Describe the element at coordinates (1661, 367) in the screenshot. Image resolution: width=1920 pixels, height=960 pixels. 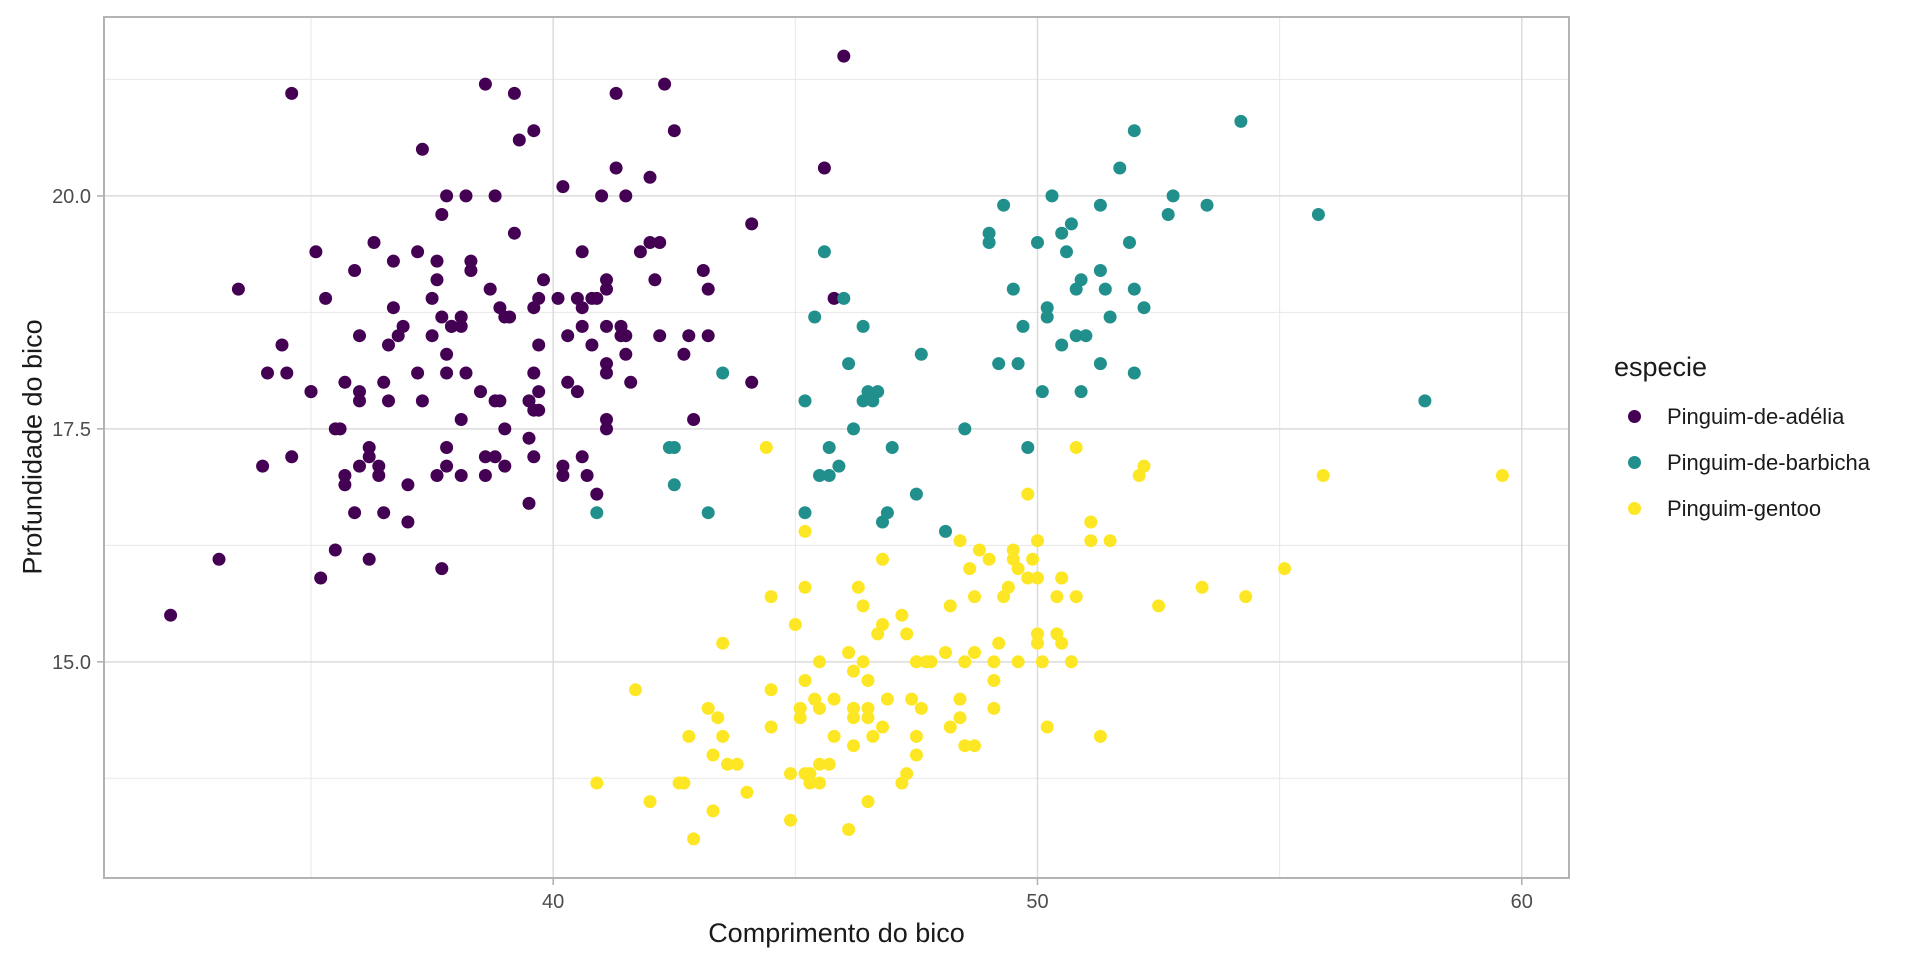
I see `legend-title: especie` at that location.